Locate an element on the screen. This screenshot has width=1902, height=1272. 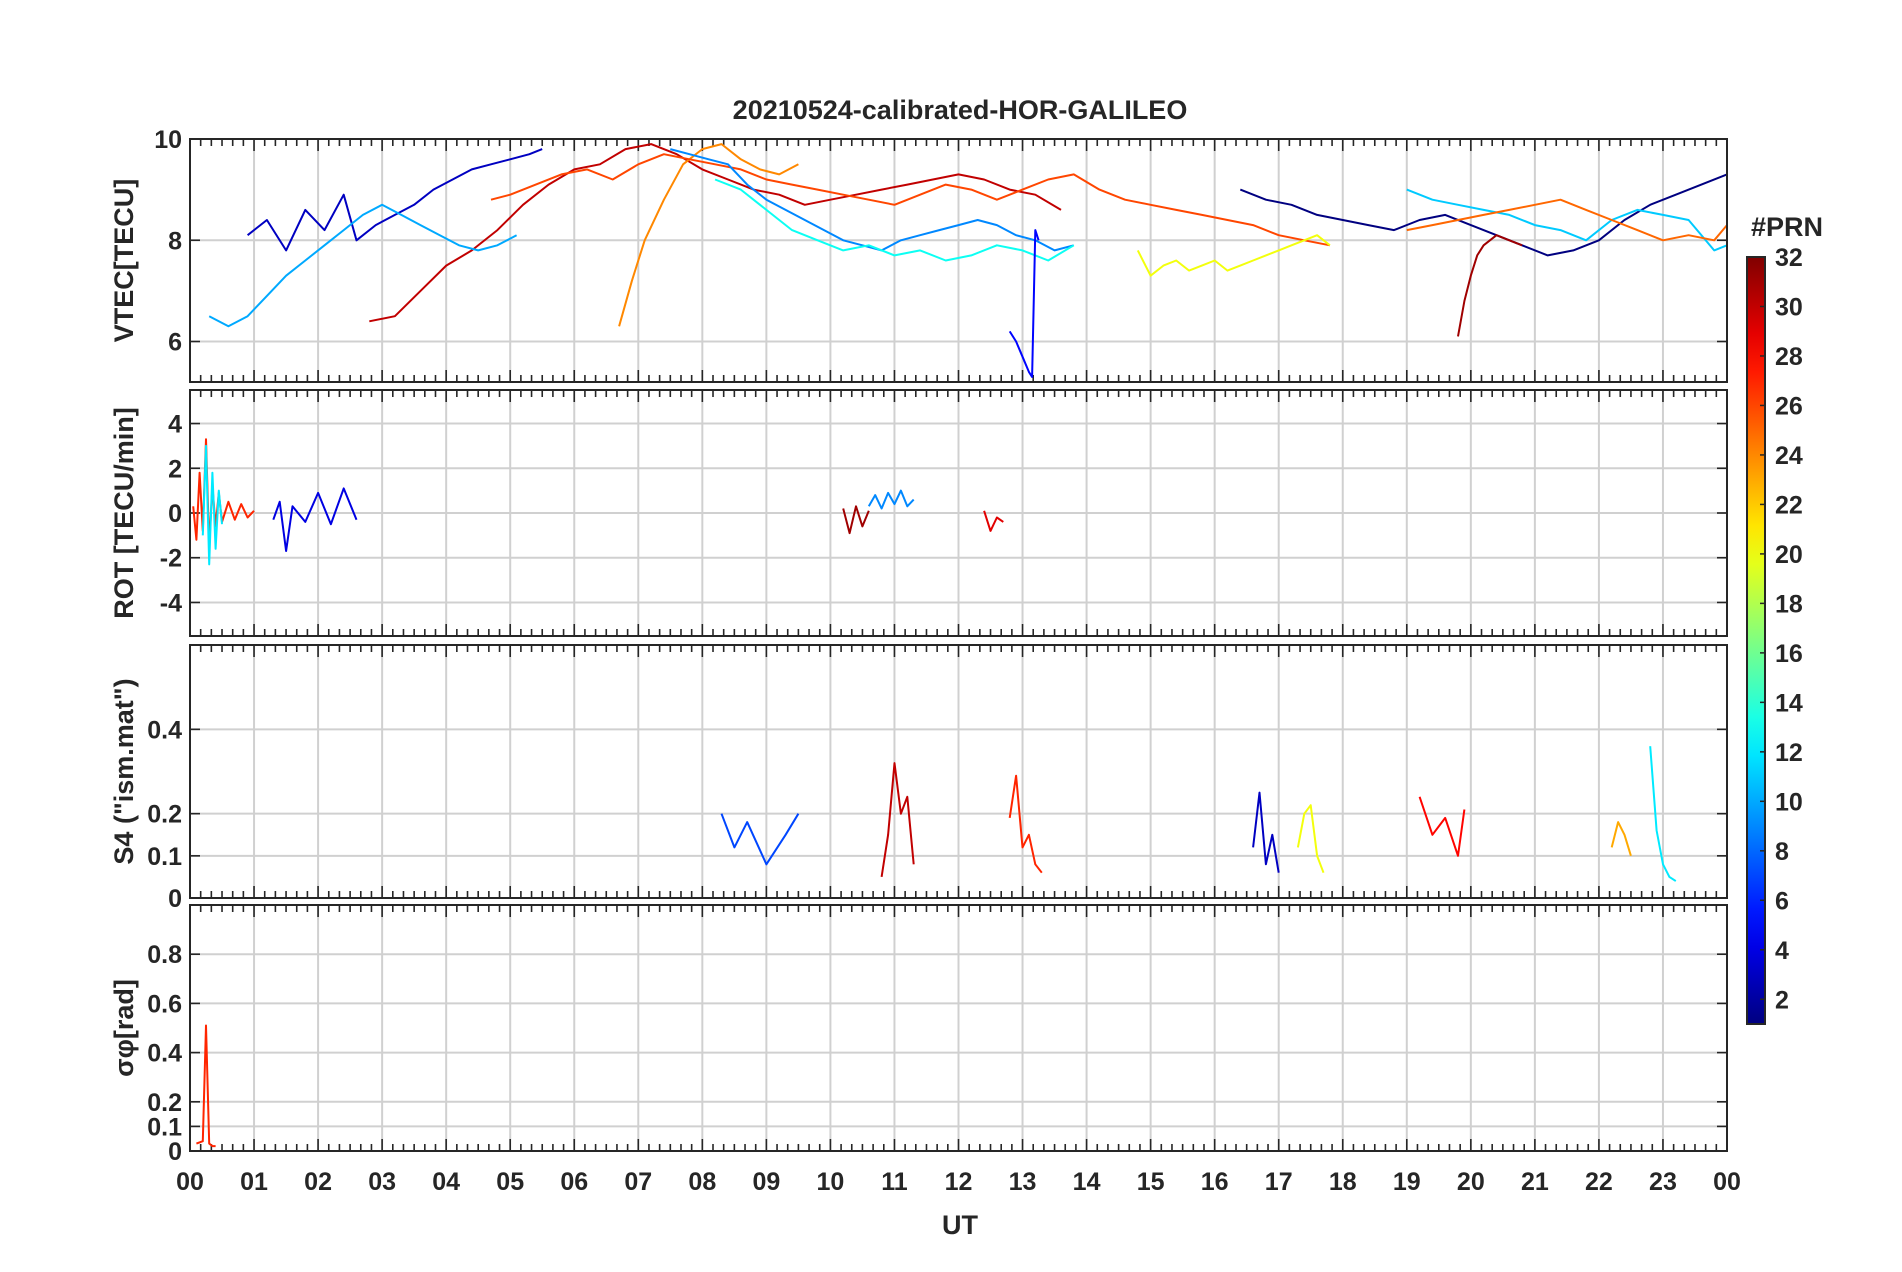
x-tick-label: 06 is located at coordinates (574, 1182).